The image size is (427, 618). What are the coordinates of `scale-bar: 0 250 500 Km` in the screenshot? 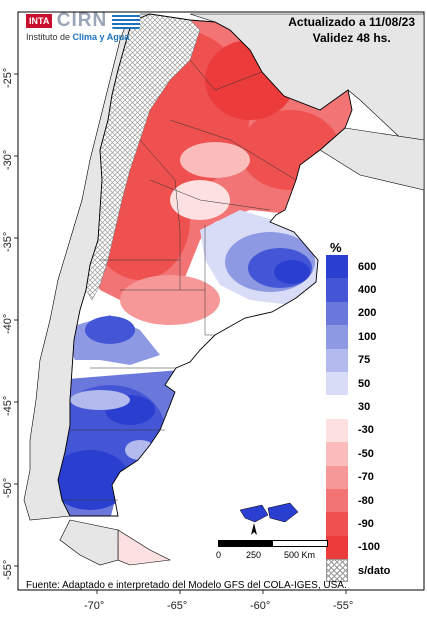 It's located at (272, 551).